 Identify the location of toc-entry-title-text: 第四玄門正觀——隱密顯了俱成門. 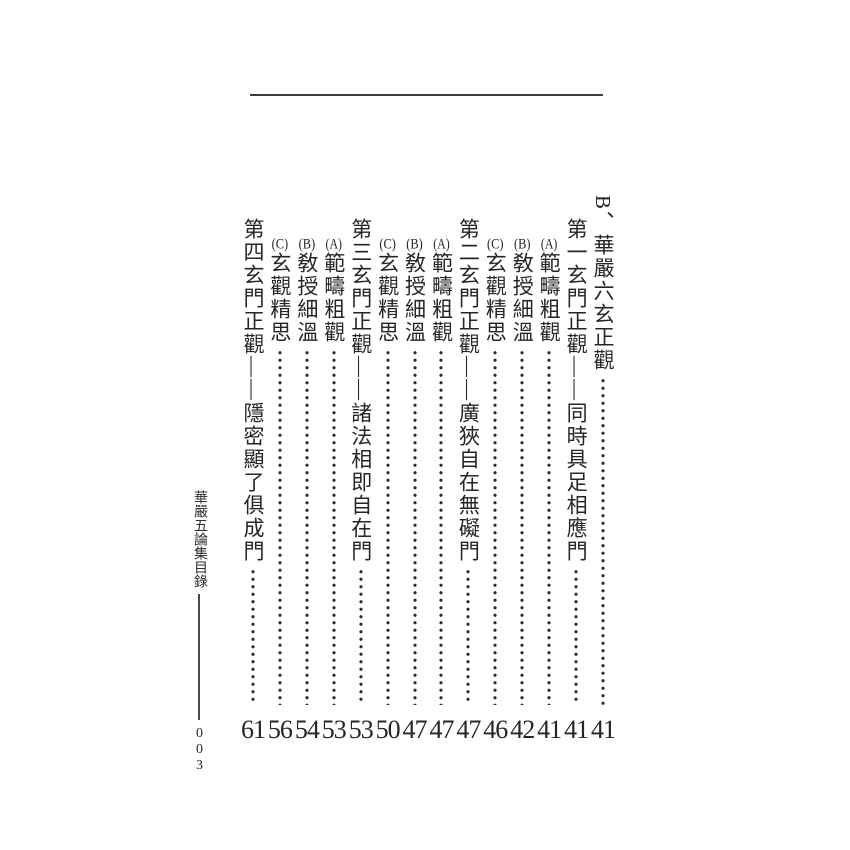
(253, 390).